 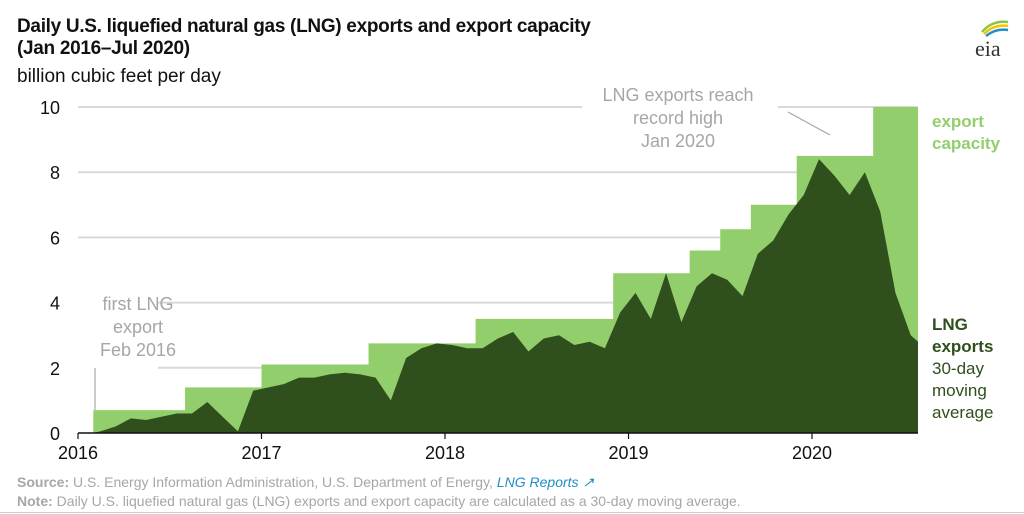 What do you see at coordinates (950, 324) in the screenshot?
I see `legend-exports-line1: LNG` at bounding box center [950, 324].